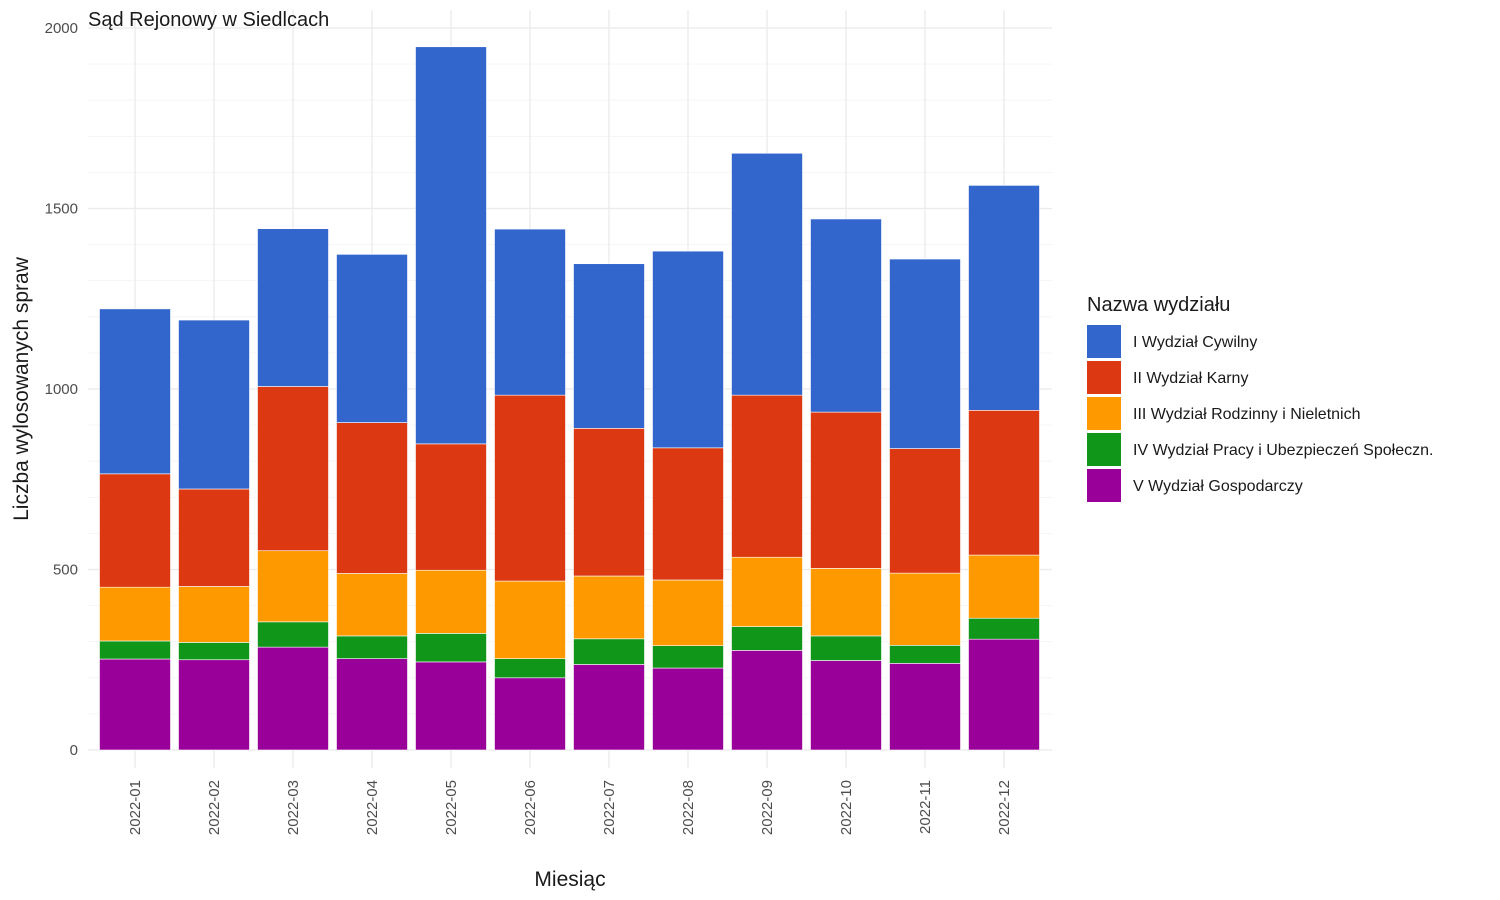  I want to click on chart-title: Sąd Rejonowy w Siedlcach, so click(208, 20).